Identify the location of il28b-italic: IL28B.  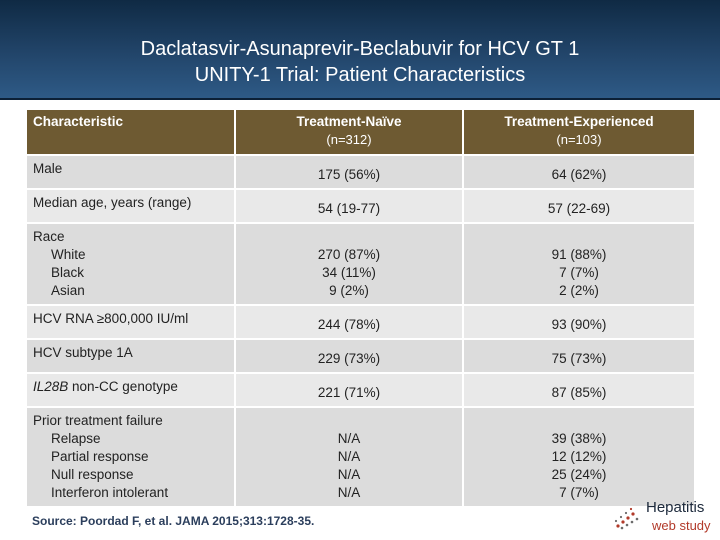
(51, 386).